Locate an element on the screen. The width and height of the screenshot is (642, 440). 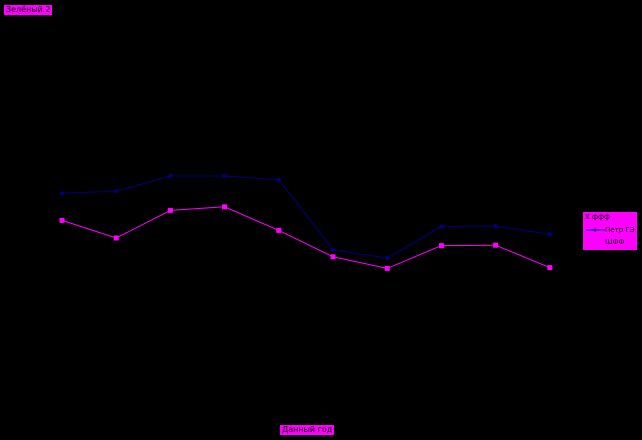
legend-entry-series-1: Петр ГЭ is located at coordinates (611, 230).